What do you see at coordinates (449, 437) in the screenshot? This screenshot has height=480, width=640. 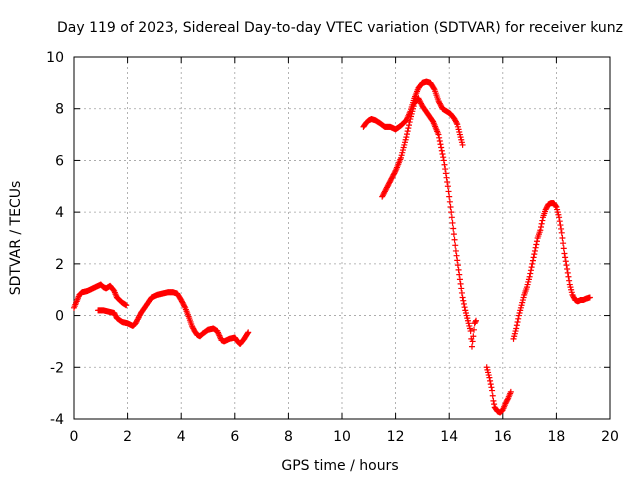 I see `x-tick-label: 14` at bounding box center [449, 437].